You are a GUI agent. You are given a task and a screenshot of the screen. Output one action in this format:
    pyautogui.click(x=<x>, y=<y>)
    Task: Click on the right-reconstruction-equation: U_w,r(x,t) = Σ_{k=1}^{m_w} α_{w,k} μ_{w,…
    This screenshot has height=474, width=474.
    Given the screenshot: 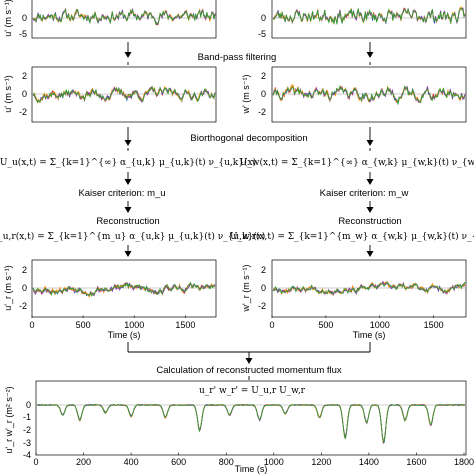 What is the action you would take?
    pyautogui.click(x=352, y=236)
    